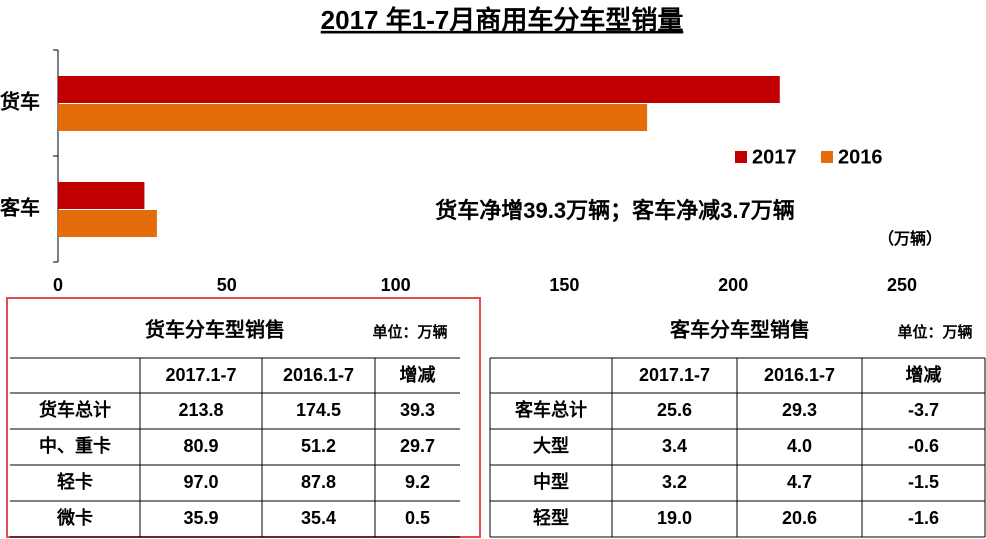  Describe the element at coordinates (923, 410) in the screenshot. I see `table-cell: -3.7` at that location.